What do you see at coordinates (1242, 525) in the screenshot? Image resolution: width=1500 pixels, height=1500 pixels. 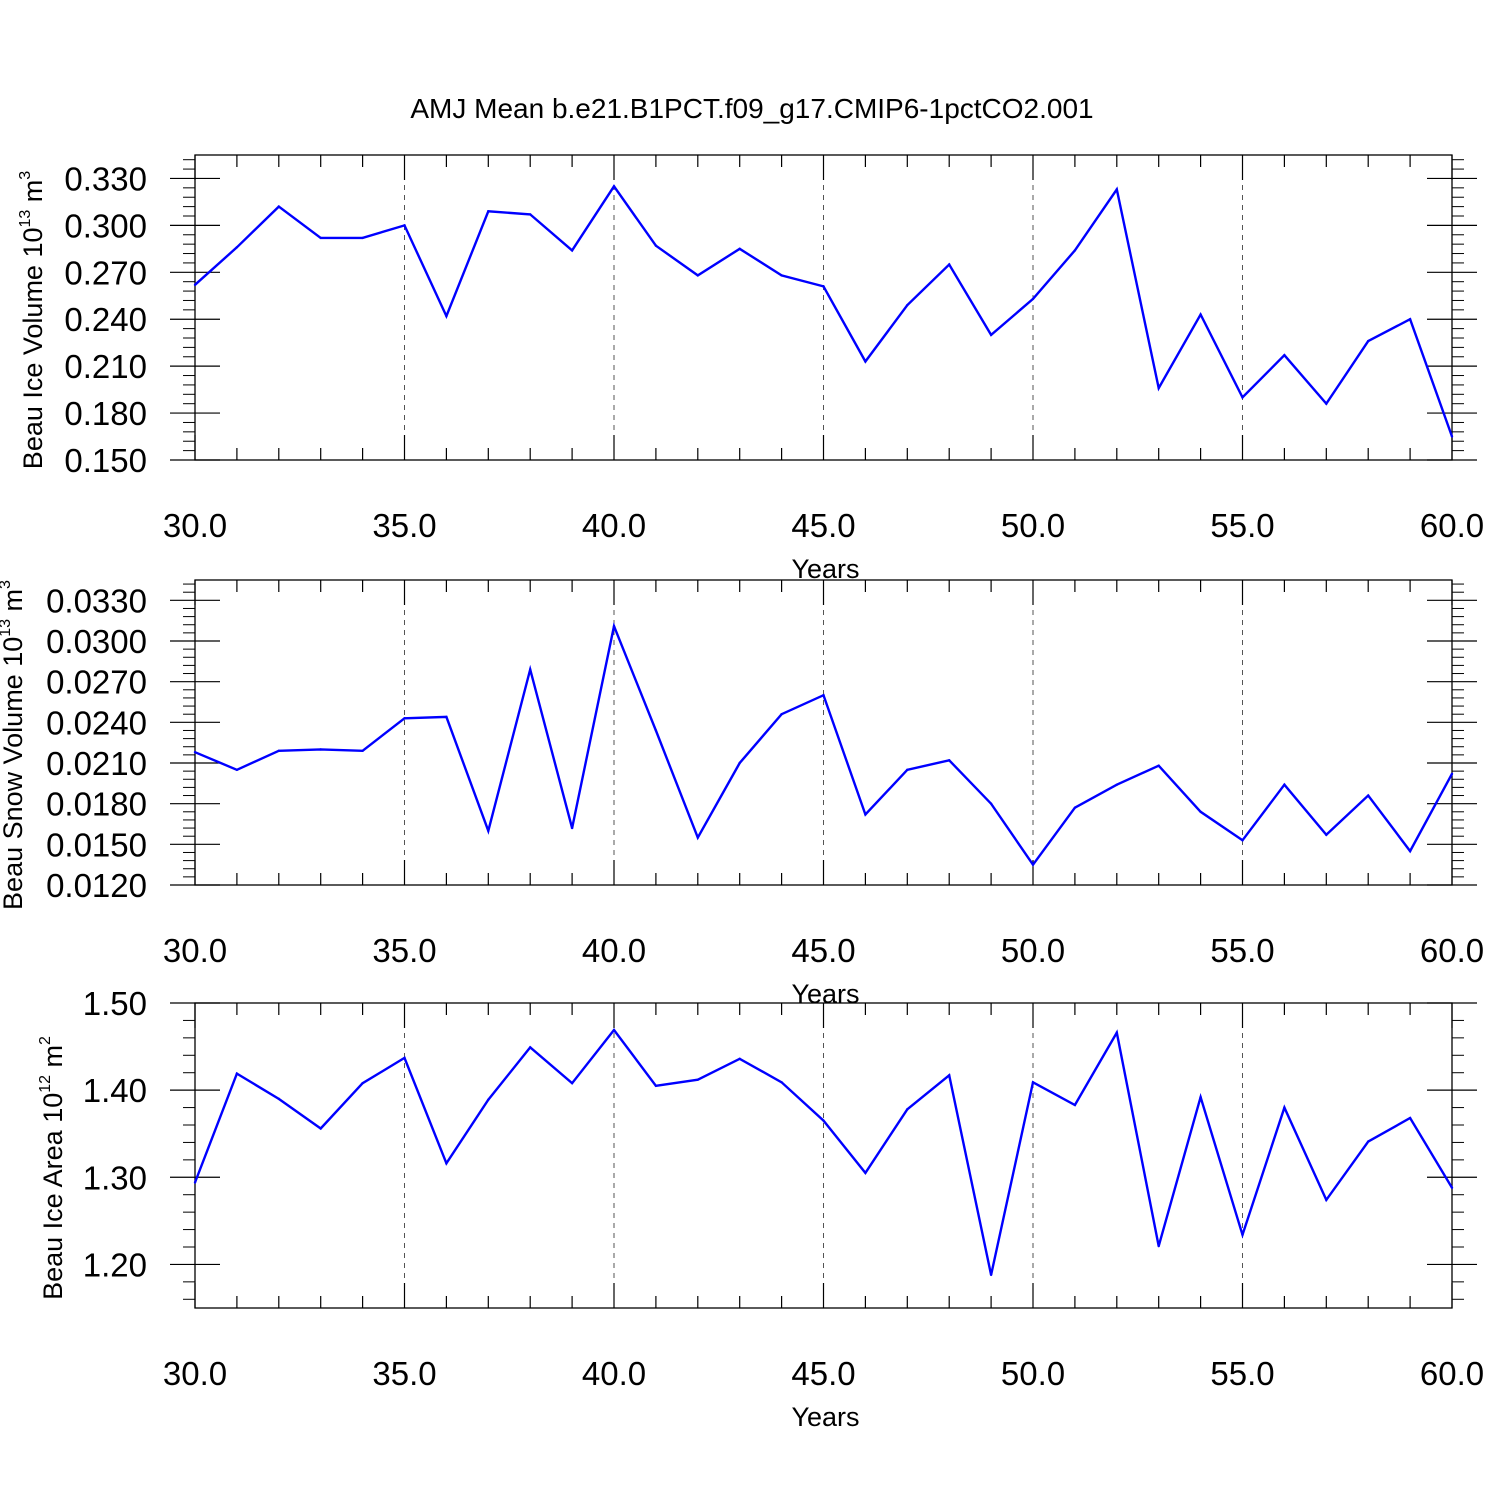 I see `x-tick-label: 55.0` at bounding box center [1242, 525].